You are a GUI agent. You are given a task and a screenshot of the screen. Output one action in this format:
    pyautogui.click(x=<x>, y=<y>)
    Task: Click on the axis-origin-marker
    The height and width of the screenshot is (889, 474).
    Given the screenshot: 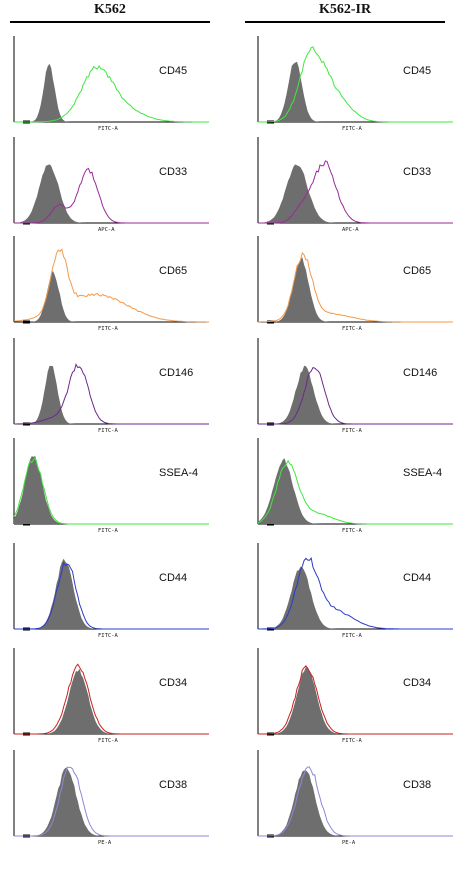 What is the action you would take?
    pyautogui.click(x=26, y=322)
    